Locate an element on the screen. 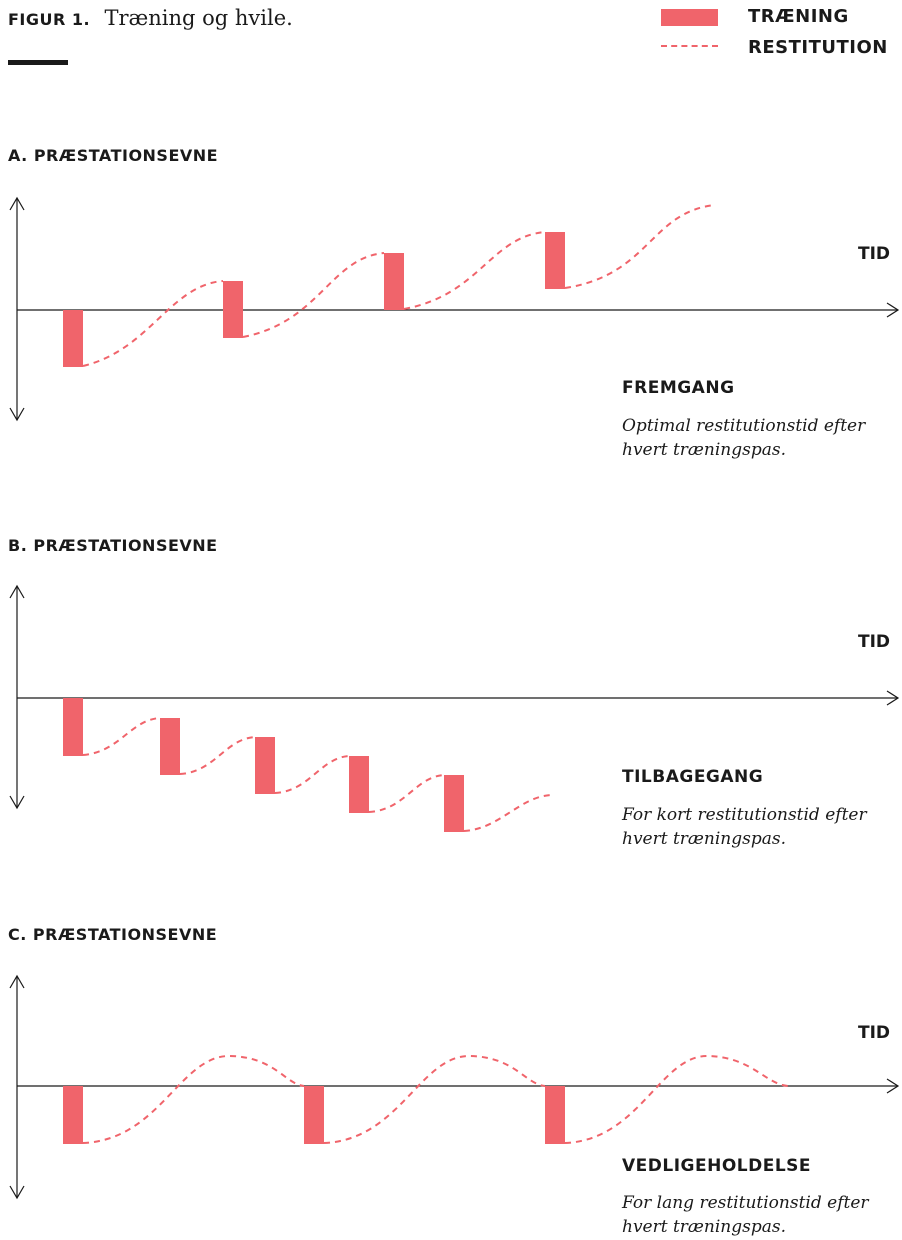 This screenshot has height=1240, width=902. panel-b-x-arrow is located at coordinates (893, 698).